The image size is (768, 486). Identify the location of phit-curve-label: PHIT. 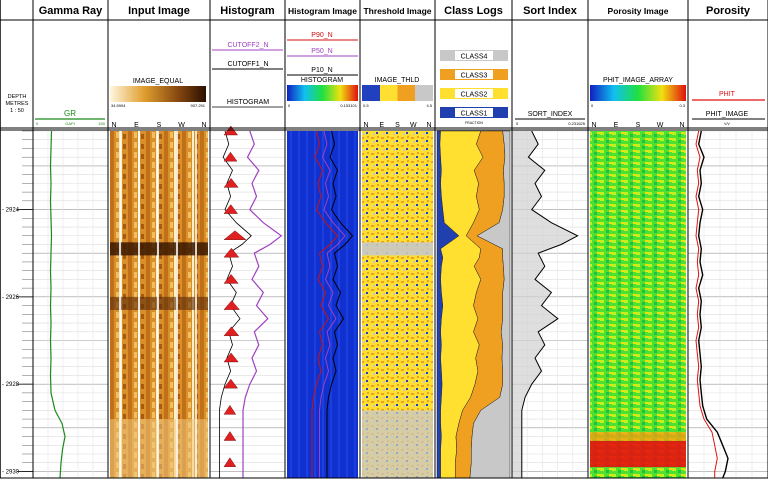
(727, 94).